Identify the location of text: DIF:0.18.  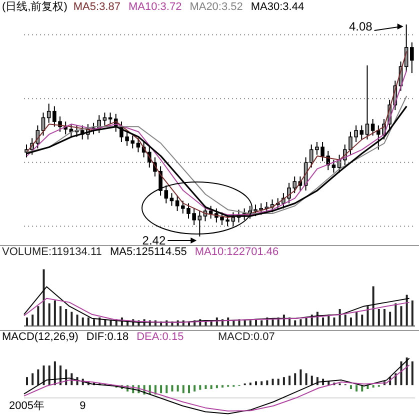
(107, 337).